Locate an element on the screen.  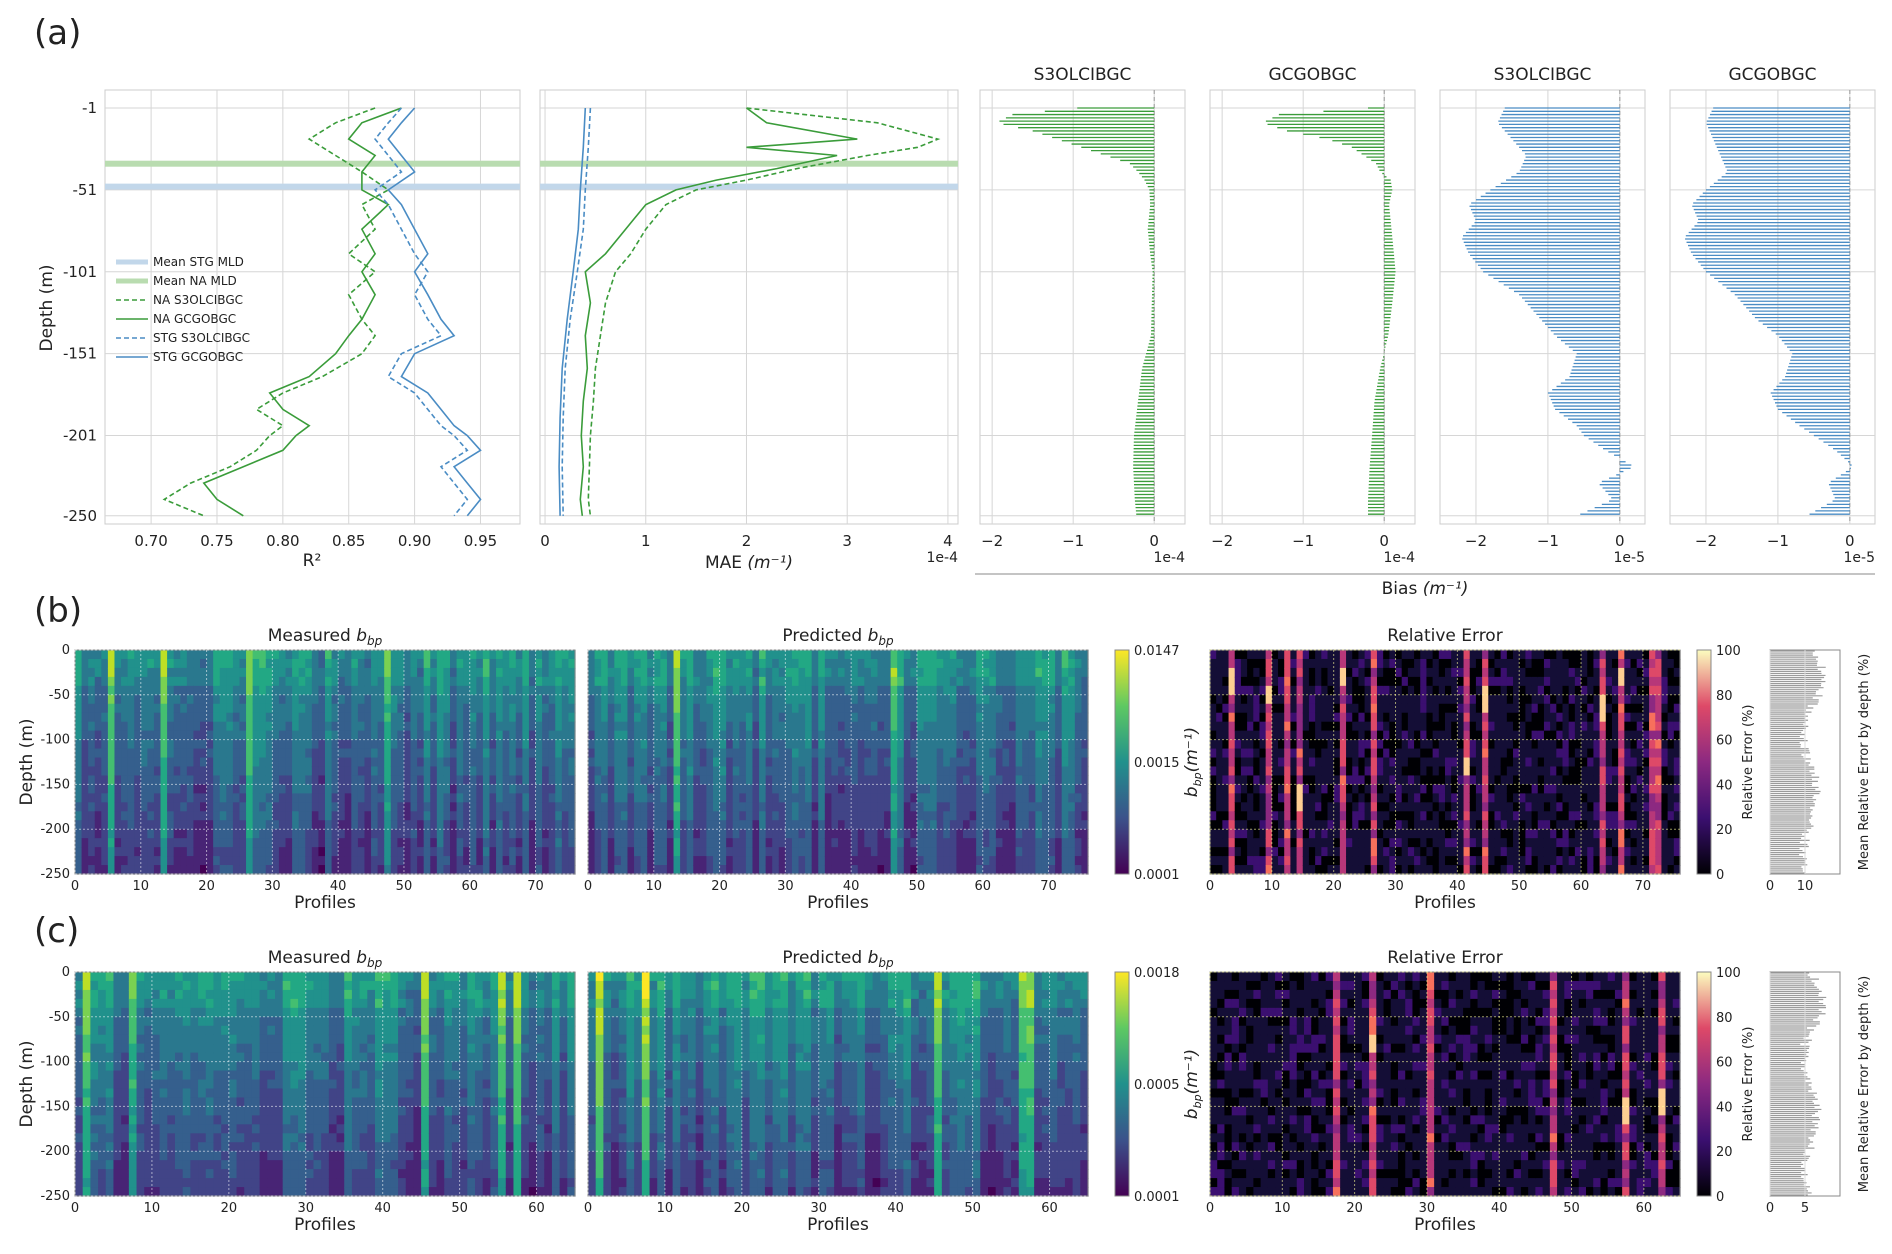
x-tick-label: 0.70 is located at coordinates (150, 541).